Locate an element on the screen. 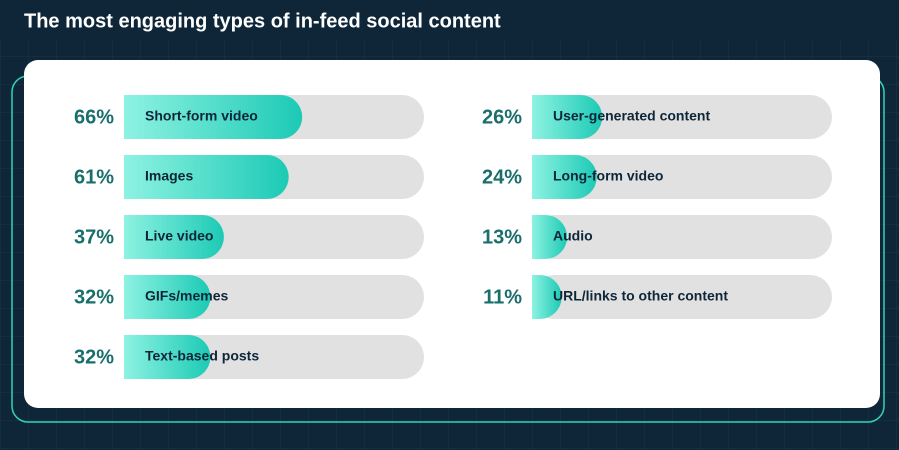  value-label: 61% is located at coordinates (94, 177).